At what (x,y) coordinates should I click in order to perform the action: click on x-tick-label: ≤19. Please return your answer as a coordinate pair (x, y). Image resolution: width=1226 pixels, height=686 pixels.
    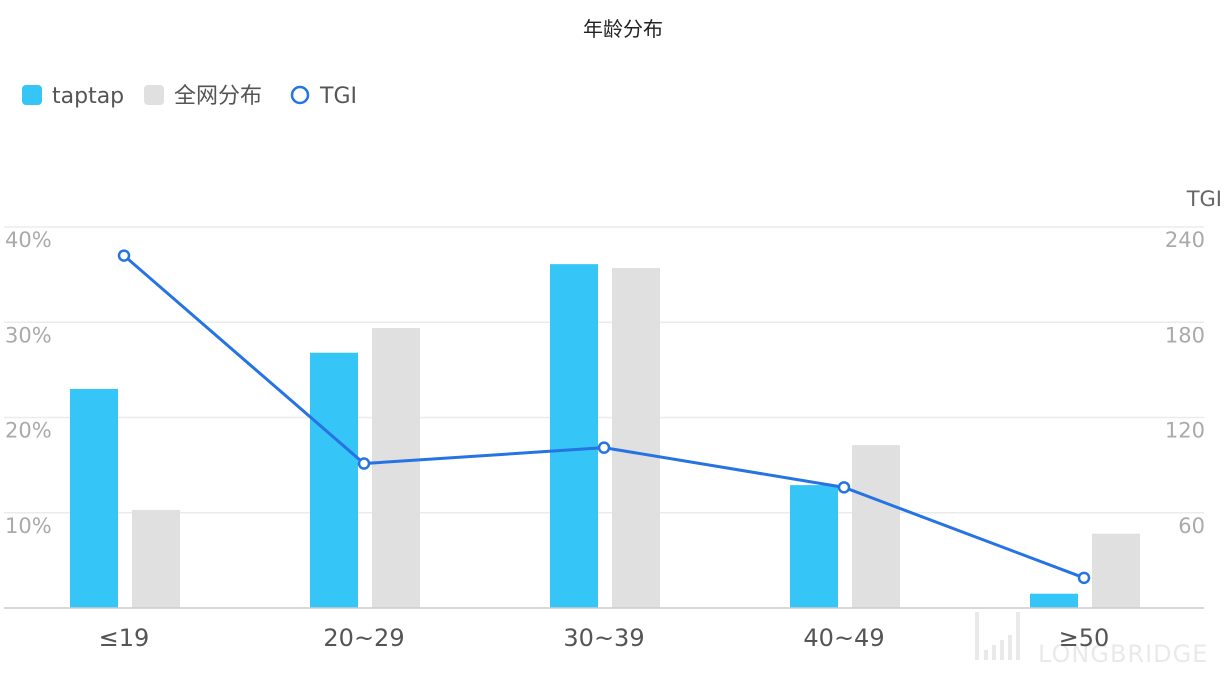
    Looking at the image, I should click on (124, 638).